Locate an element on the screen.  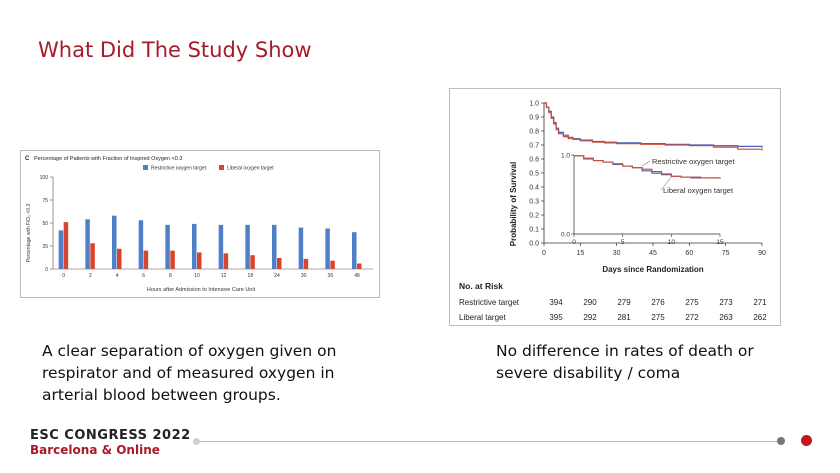
annotation-leader-restrictive is located at coordinates (646, 163).